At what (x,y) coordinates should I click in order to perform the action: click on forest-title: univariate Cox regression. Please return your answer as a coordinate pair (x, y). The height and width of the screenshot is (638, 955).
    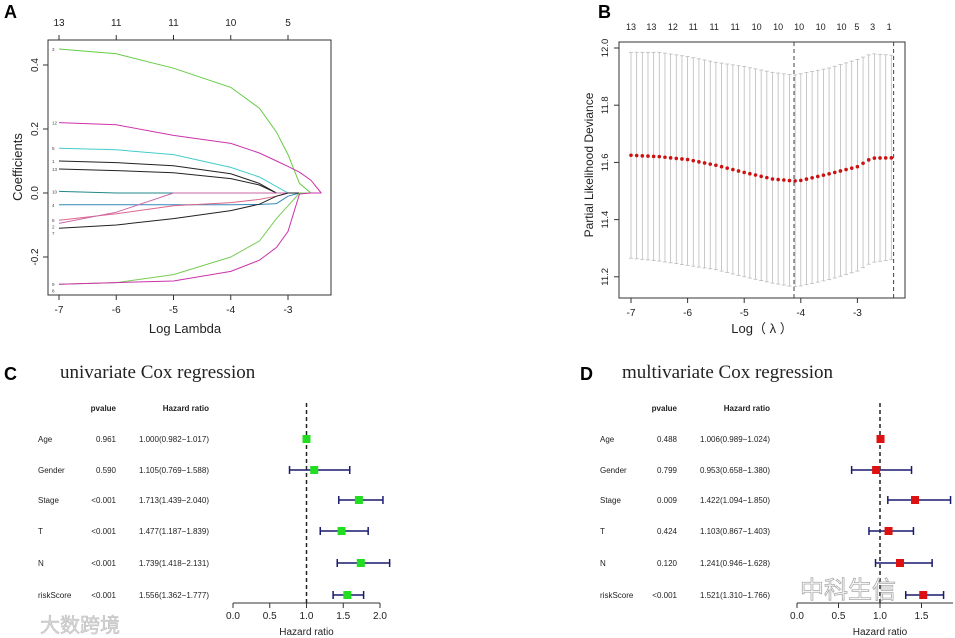
    Looking at the image, I should click on (158, 372).